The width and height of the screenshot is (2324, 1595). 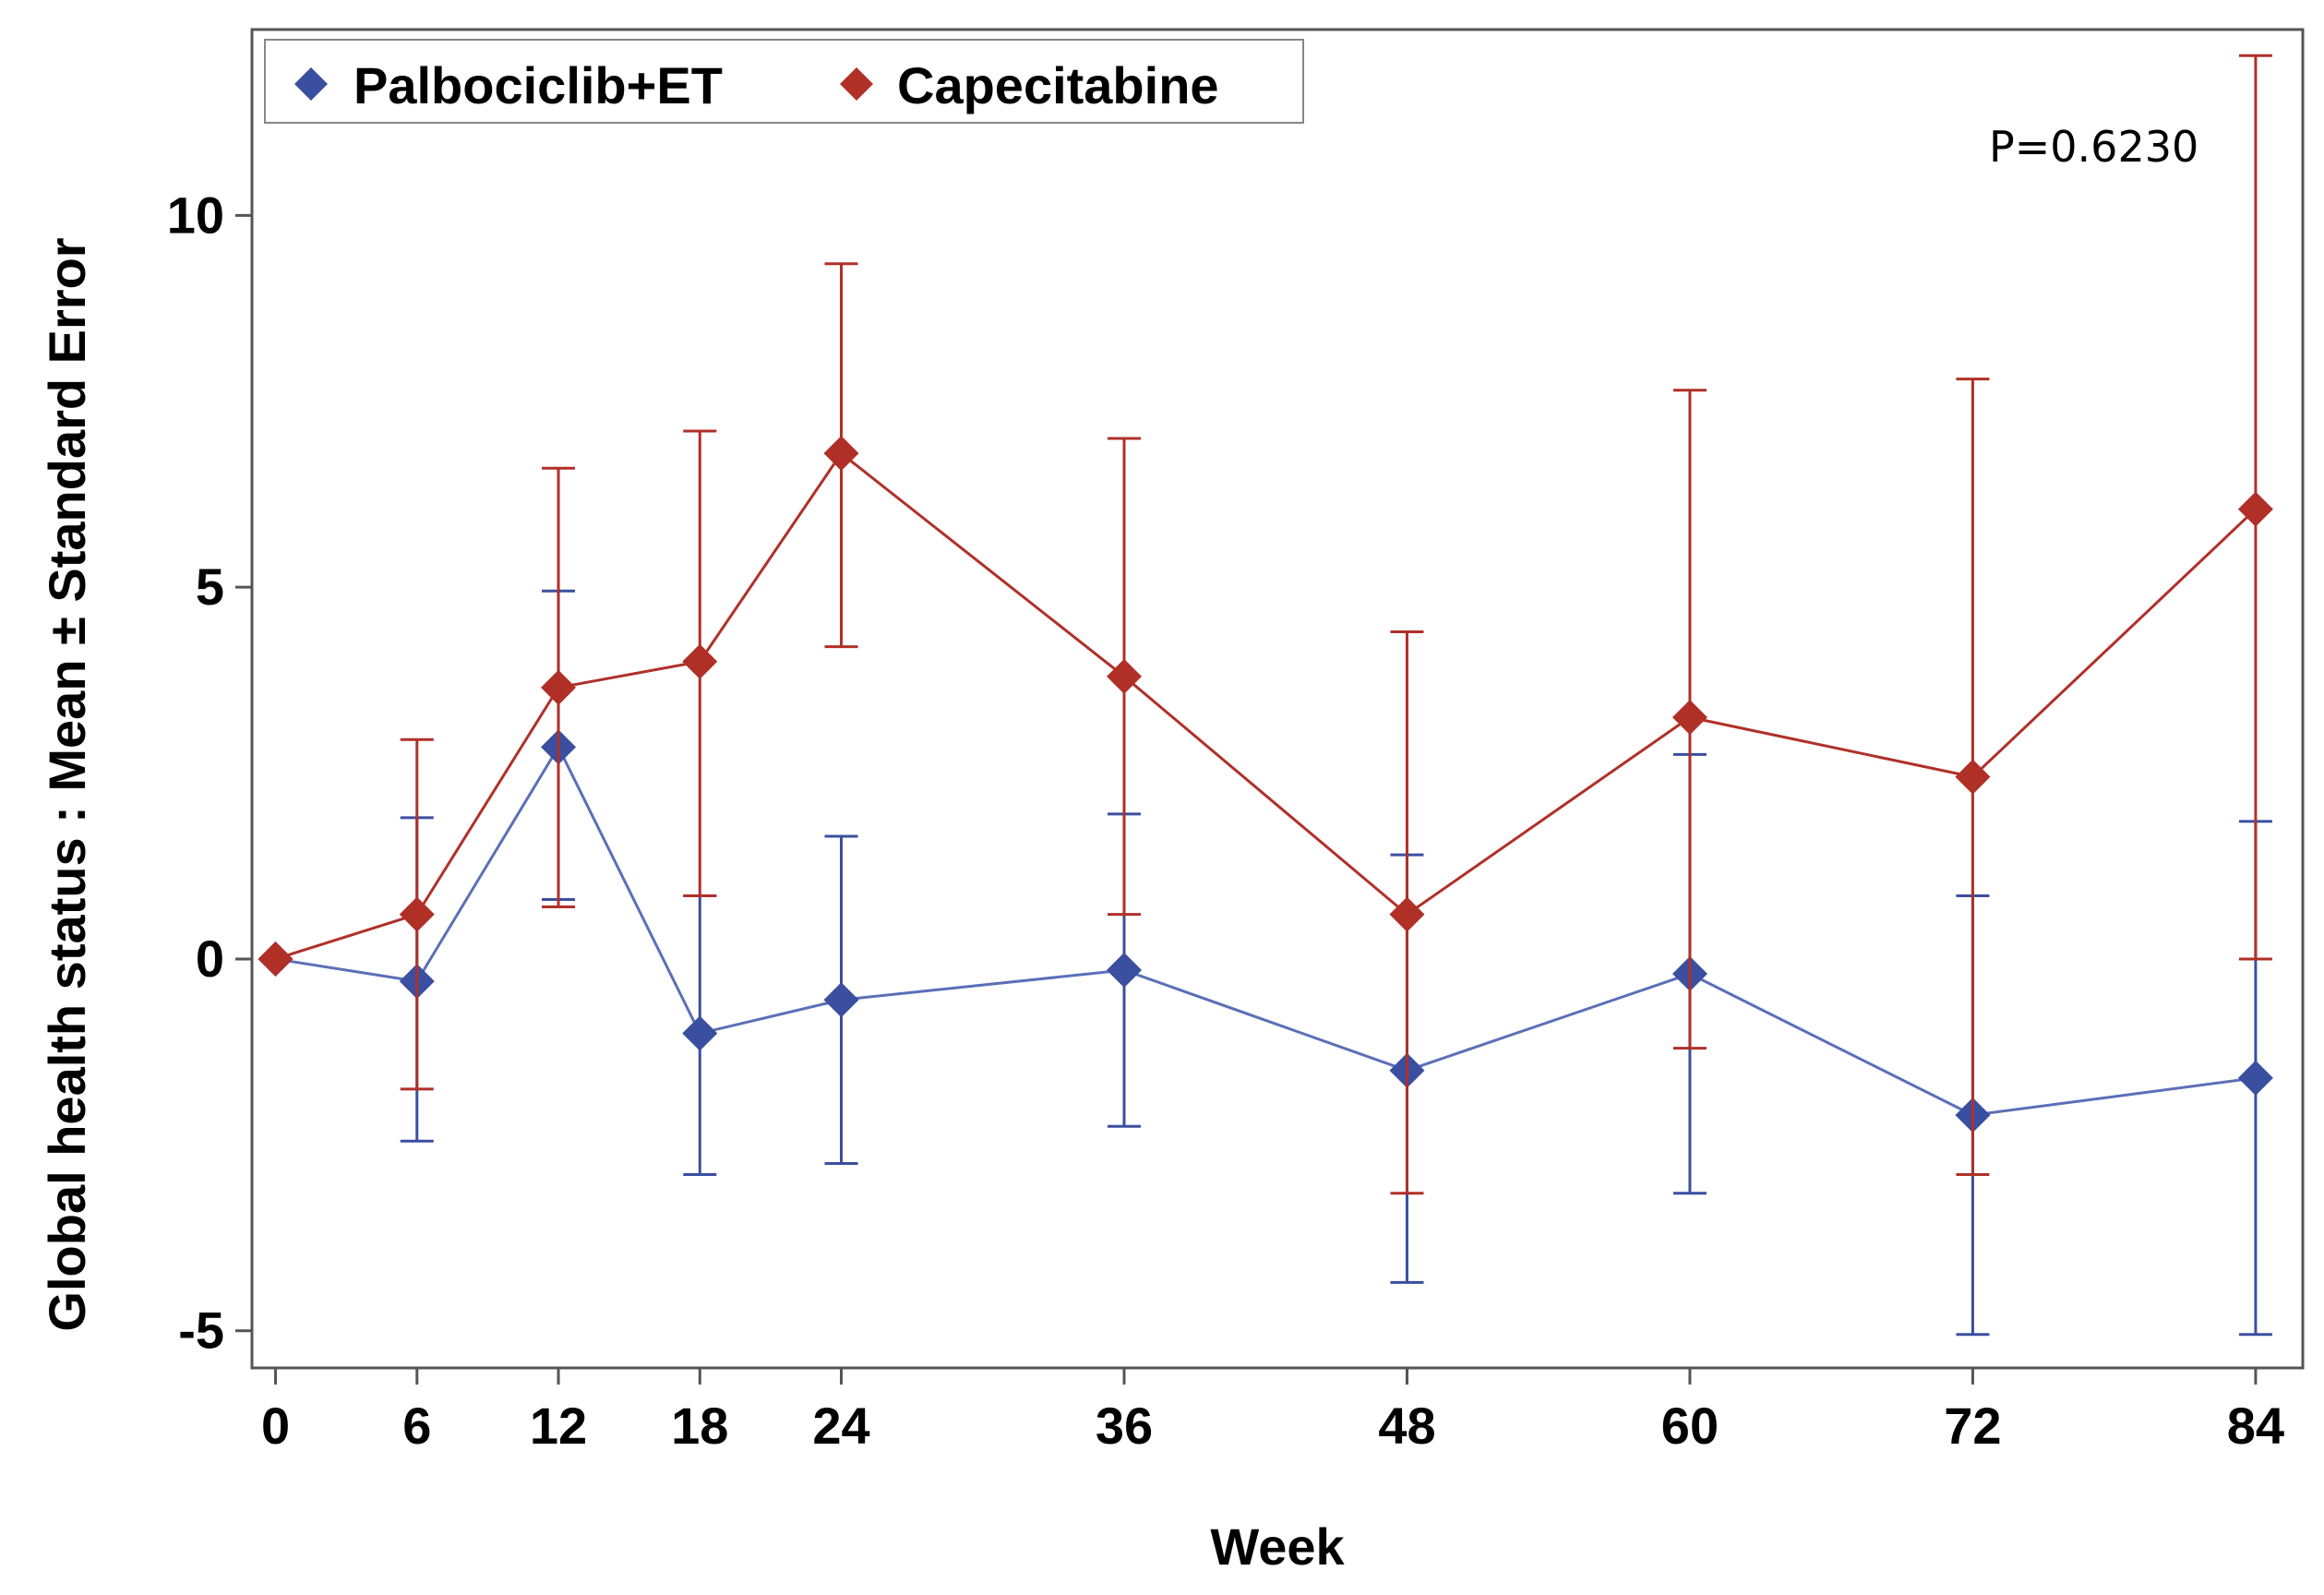 What do you see at coordinates (2093, 147) in the screenshot?
I see `p-value-annotation: P=0.6230` at bounding box center [2093, 147].